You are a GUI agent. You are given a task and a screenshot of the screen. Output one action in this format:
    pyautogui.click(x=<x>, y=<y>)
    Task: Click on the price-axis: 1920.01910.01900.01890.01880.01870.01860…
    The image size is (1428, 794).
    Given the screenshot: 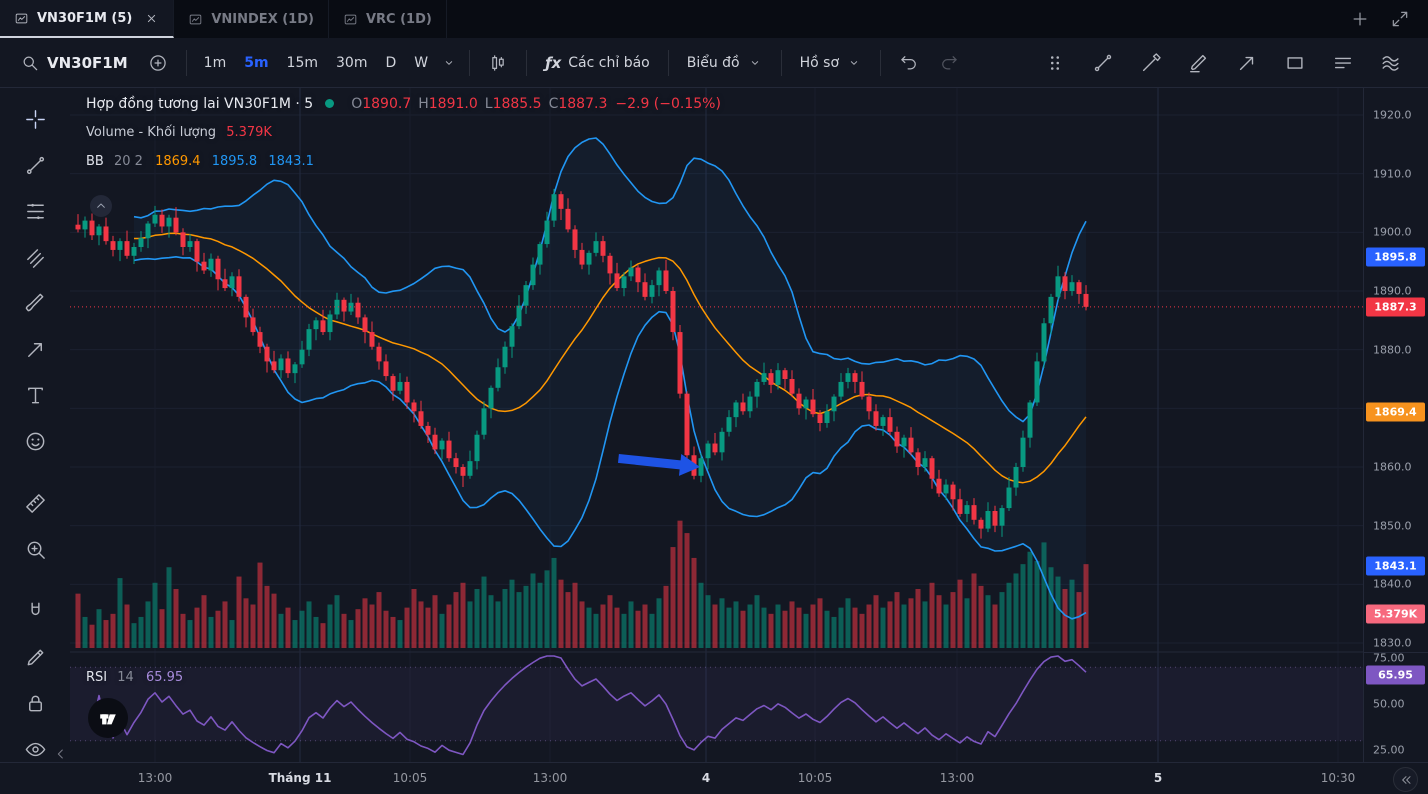 What is the action you would take?
    pyautogui.click(x=1395, y=425)
    